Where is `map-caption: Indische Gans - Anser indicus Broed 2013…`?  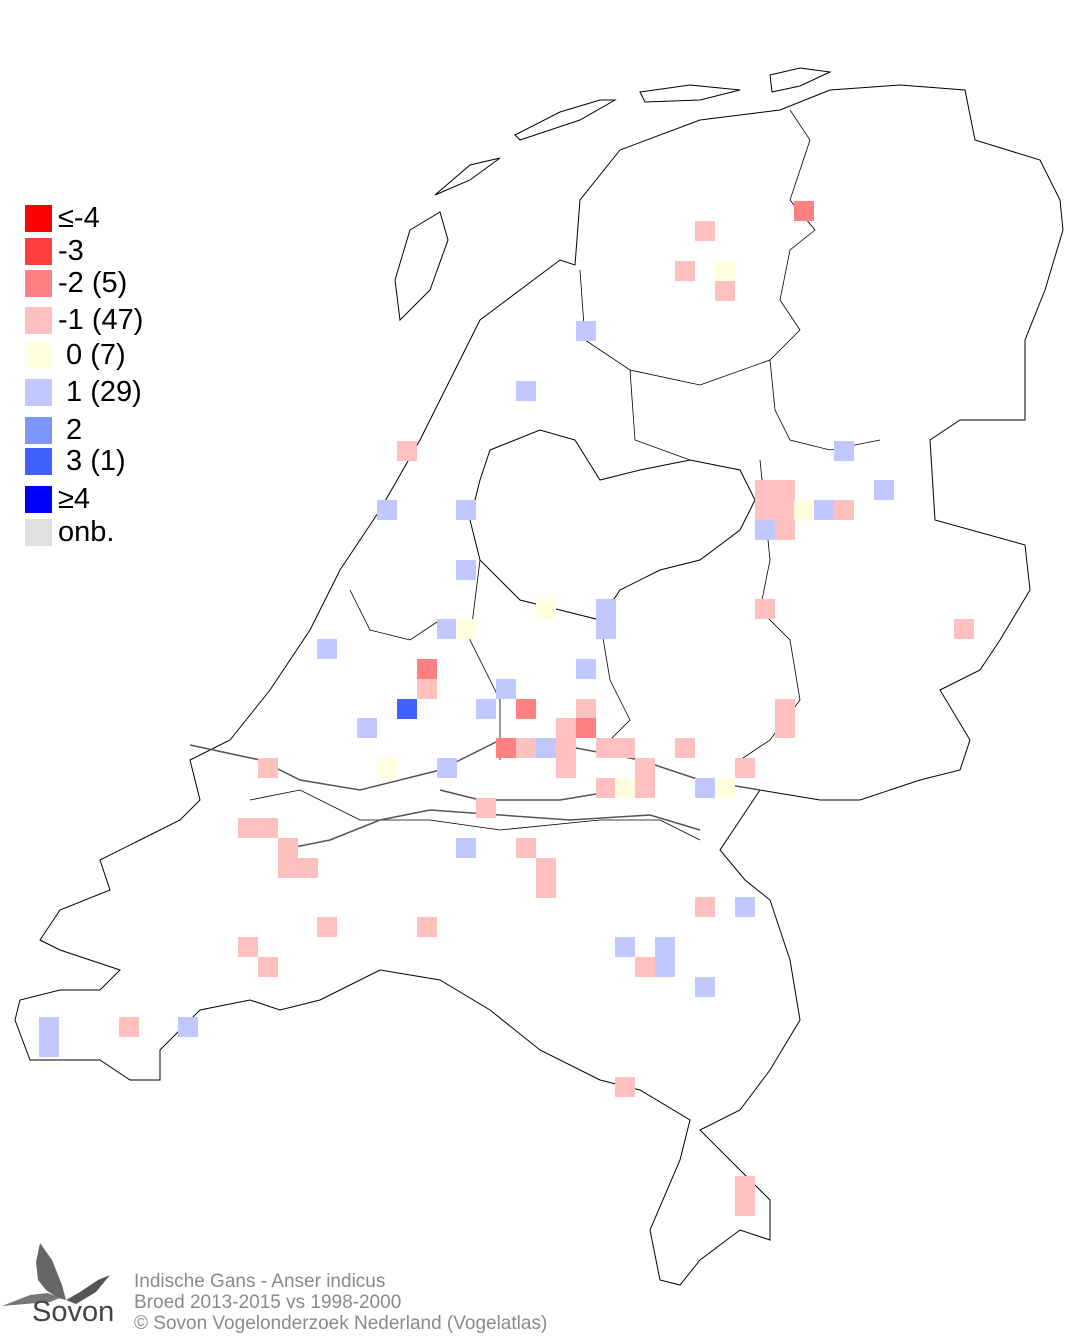 map-caption: Indische Gans - Anser indicus Broed 2013… is located at coordinates (340, 1302).